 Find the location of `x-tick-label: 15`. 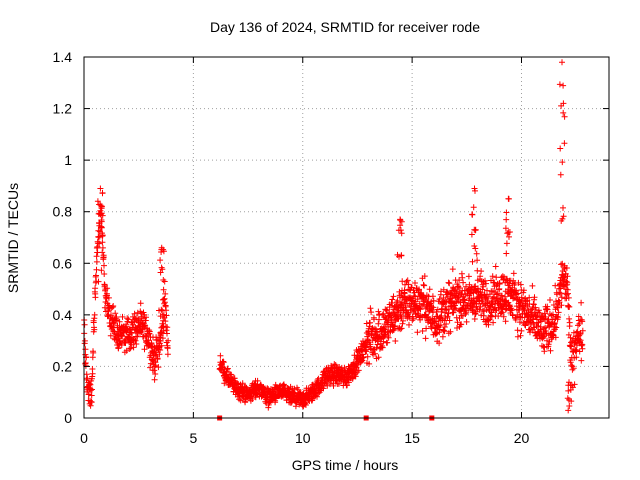

x-tick-label: 15 is located at coordinates (412, 438).